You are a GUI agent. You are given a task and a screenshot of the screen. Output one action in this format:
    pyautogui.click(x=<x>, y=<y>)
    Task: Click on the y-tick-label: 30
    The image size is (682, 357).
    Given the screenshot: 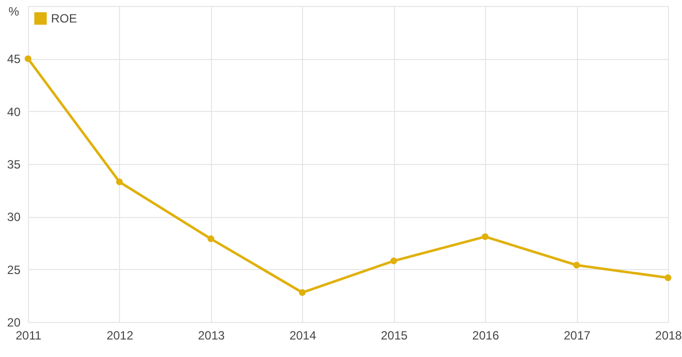 What is the action you would take?
    pyautogui.click(x=14, y=217)
    